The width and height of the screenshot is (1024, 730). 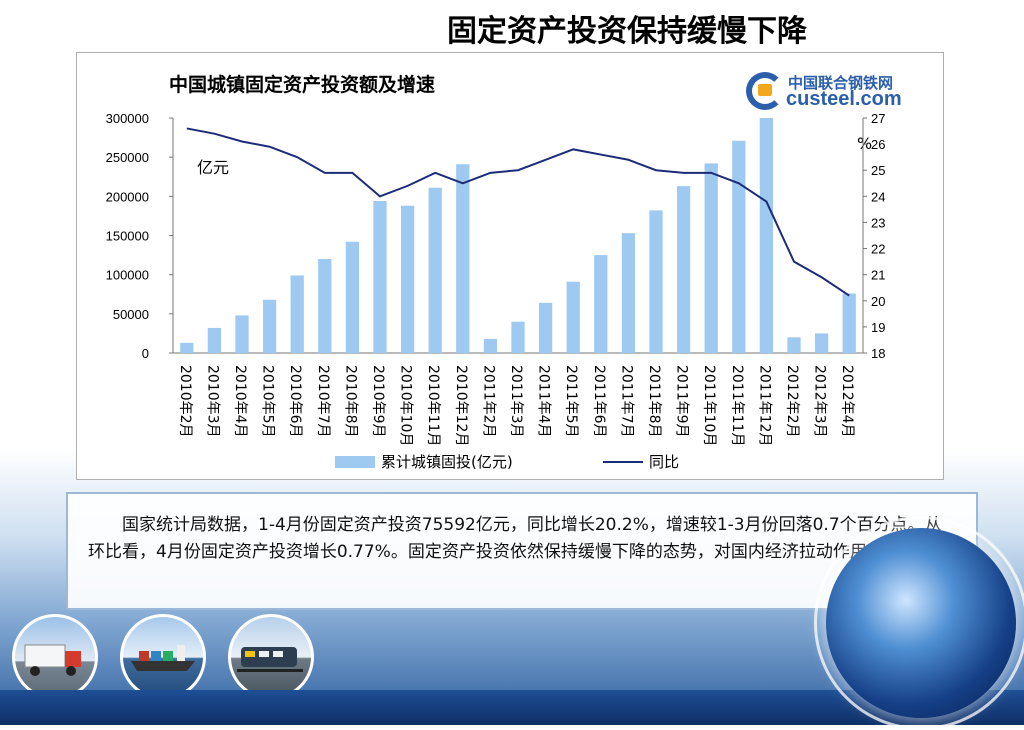 I want to click on chart-title: 中国城镇固定资产投资额及增速, so click(x=302, y=84).